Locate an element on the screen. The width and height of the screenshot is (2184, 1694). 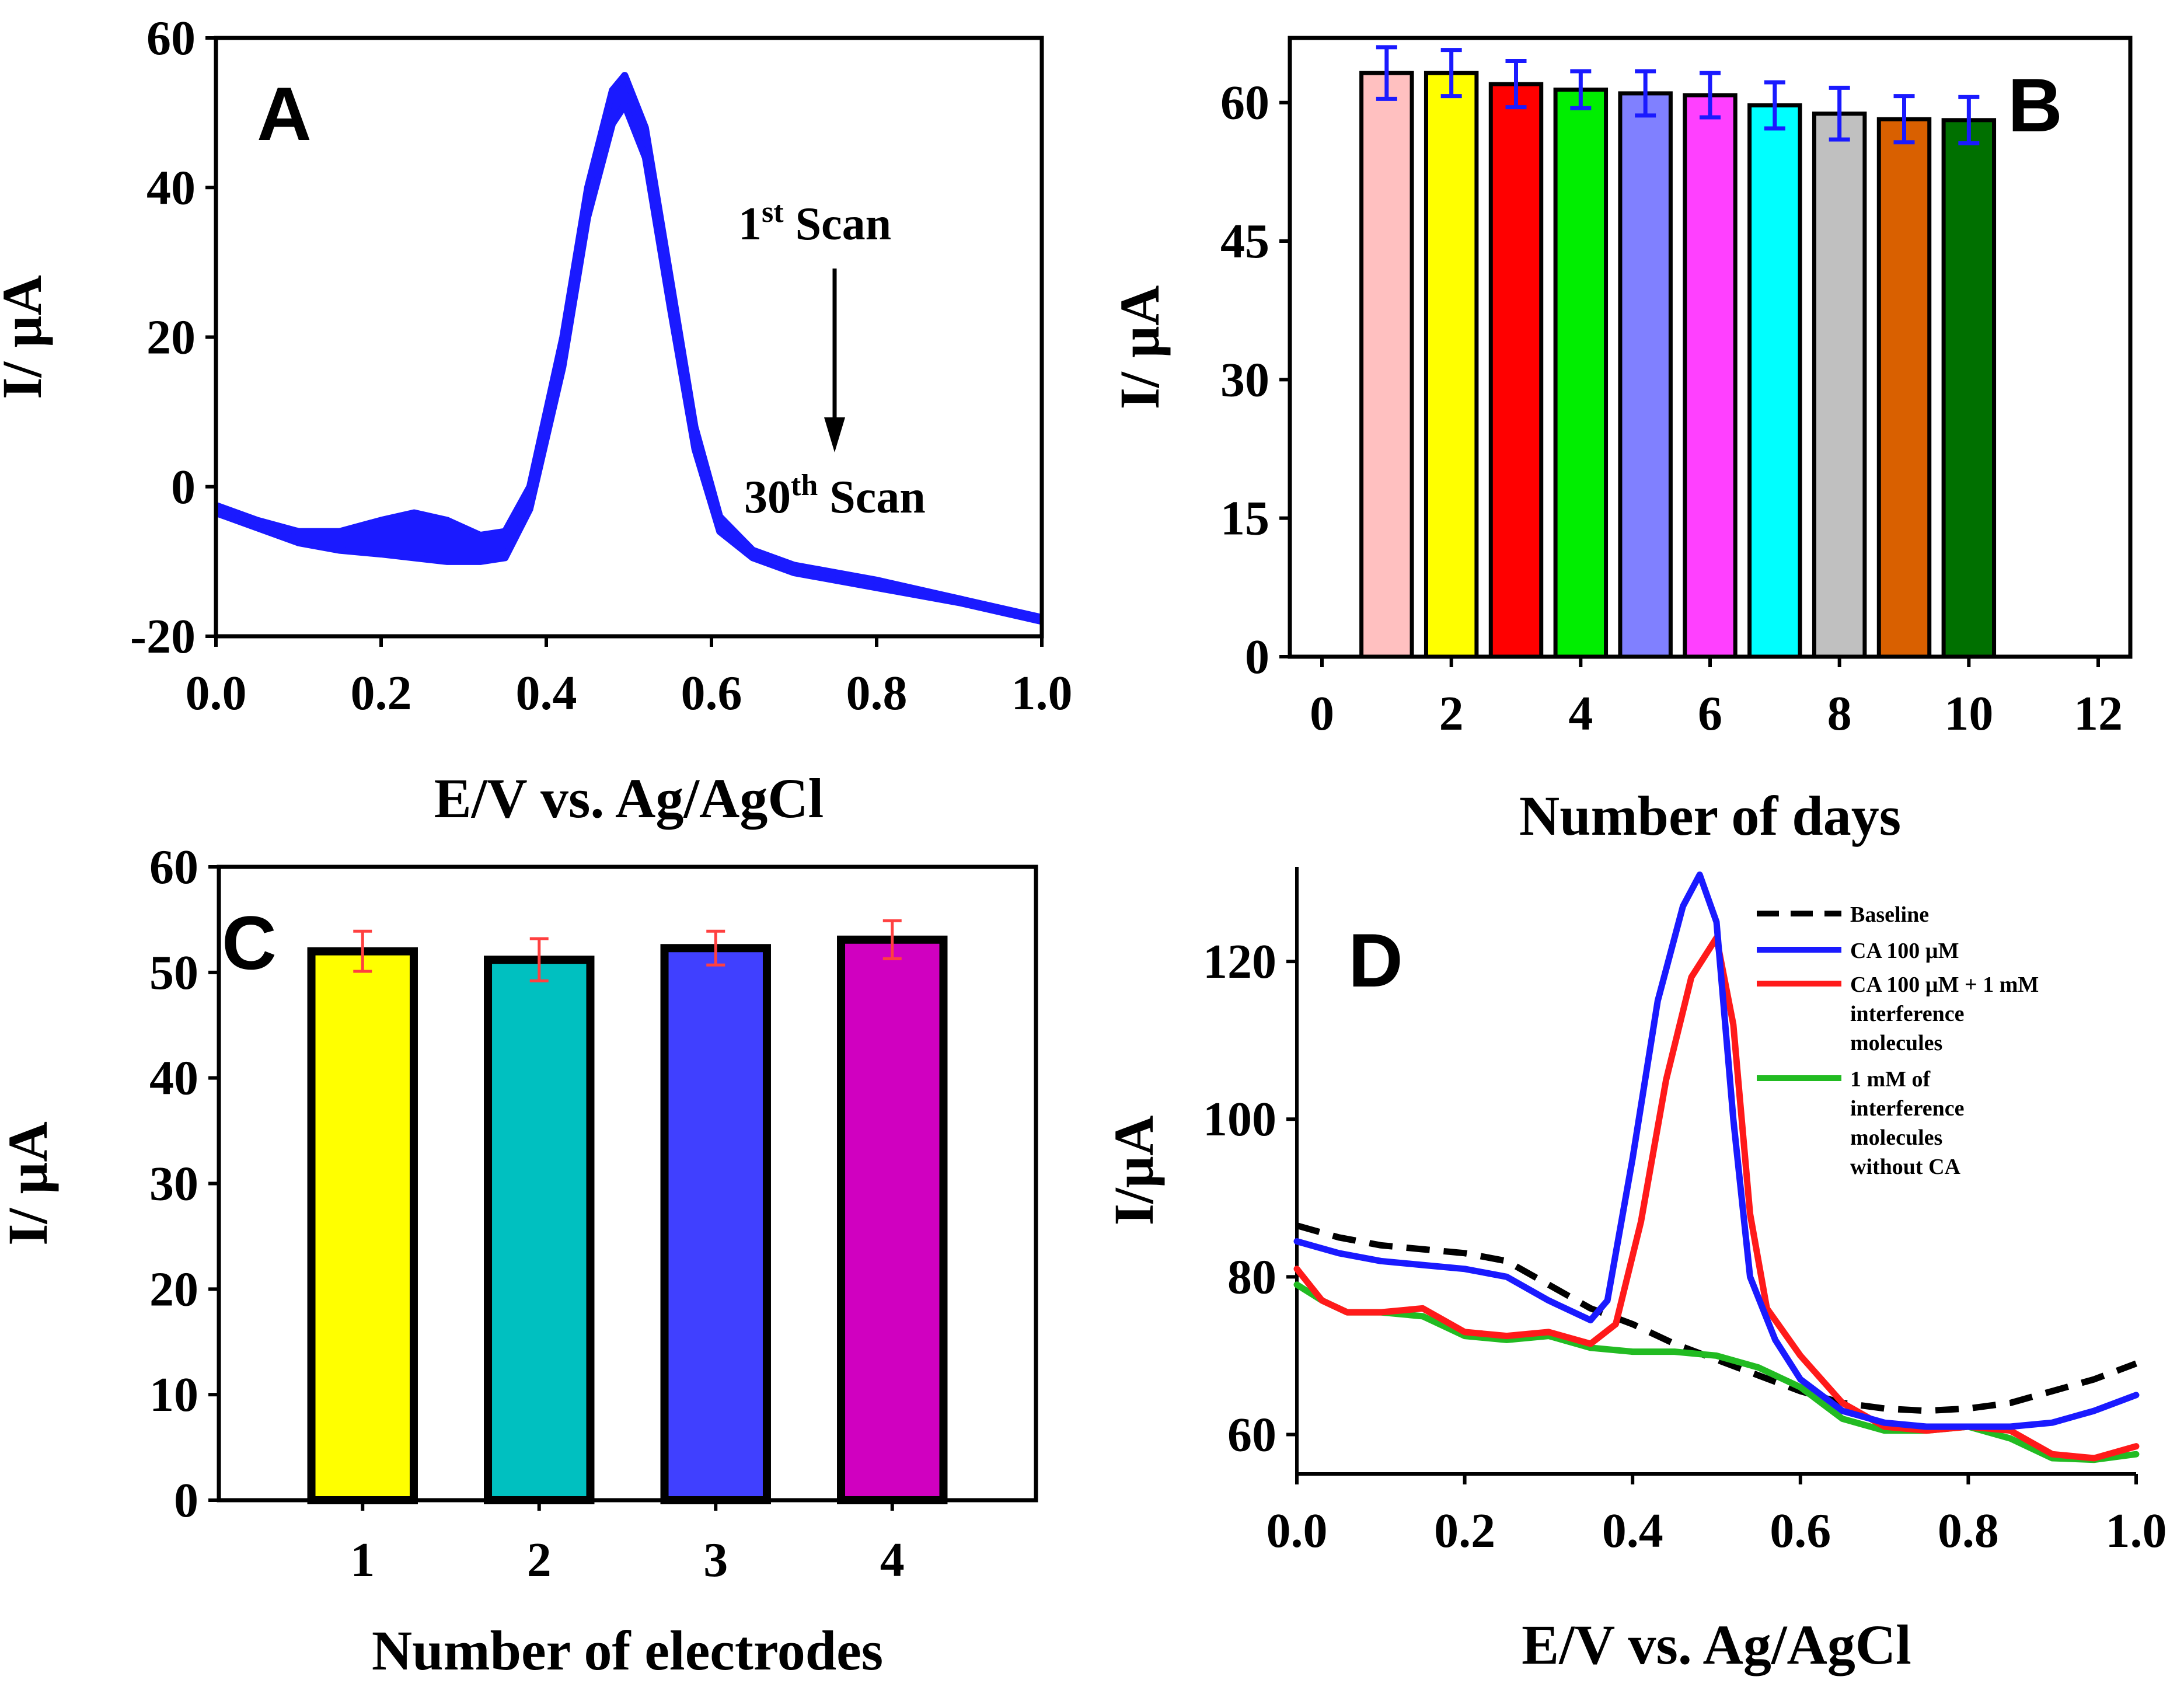
legend-label: Baseline is located at coordinates (1889, 914).